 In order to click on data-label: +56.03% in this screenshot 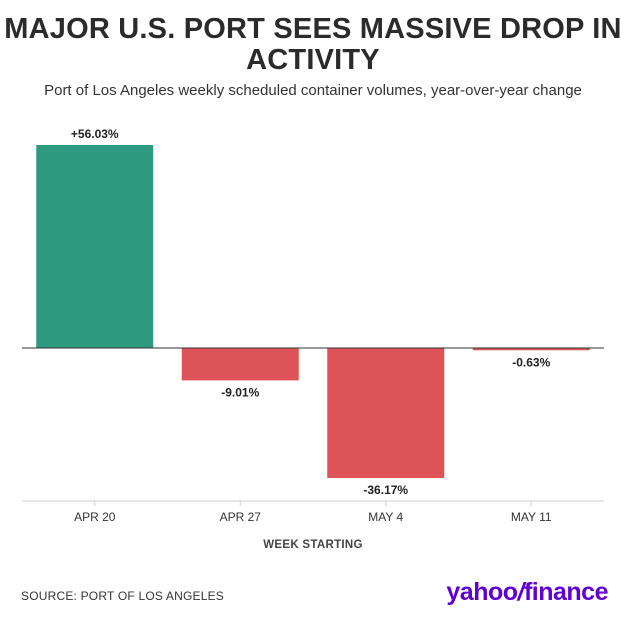, I will do `click(95, 134)`.